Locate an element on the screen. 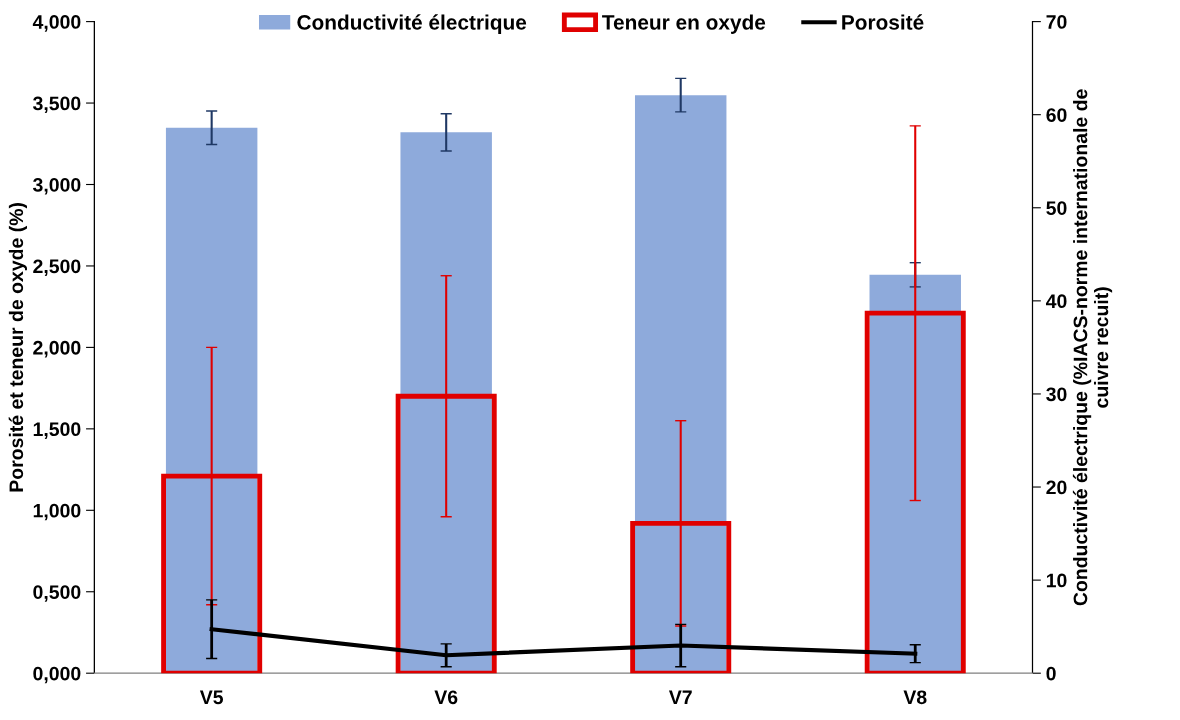  y2-tick-label: 10 is located at coordinates (1056, 580).